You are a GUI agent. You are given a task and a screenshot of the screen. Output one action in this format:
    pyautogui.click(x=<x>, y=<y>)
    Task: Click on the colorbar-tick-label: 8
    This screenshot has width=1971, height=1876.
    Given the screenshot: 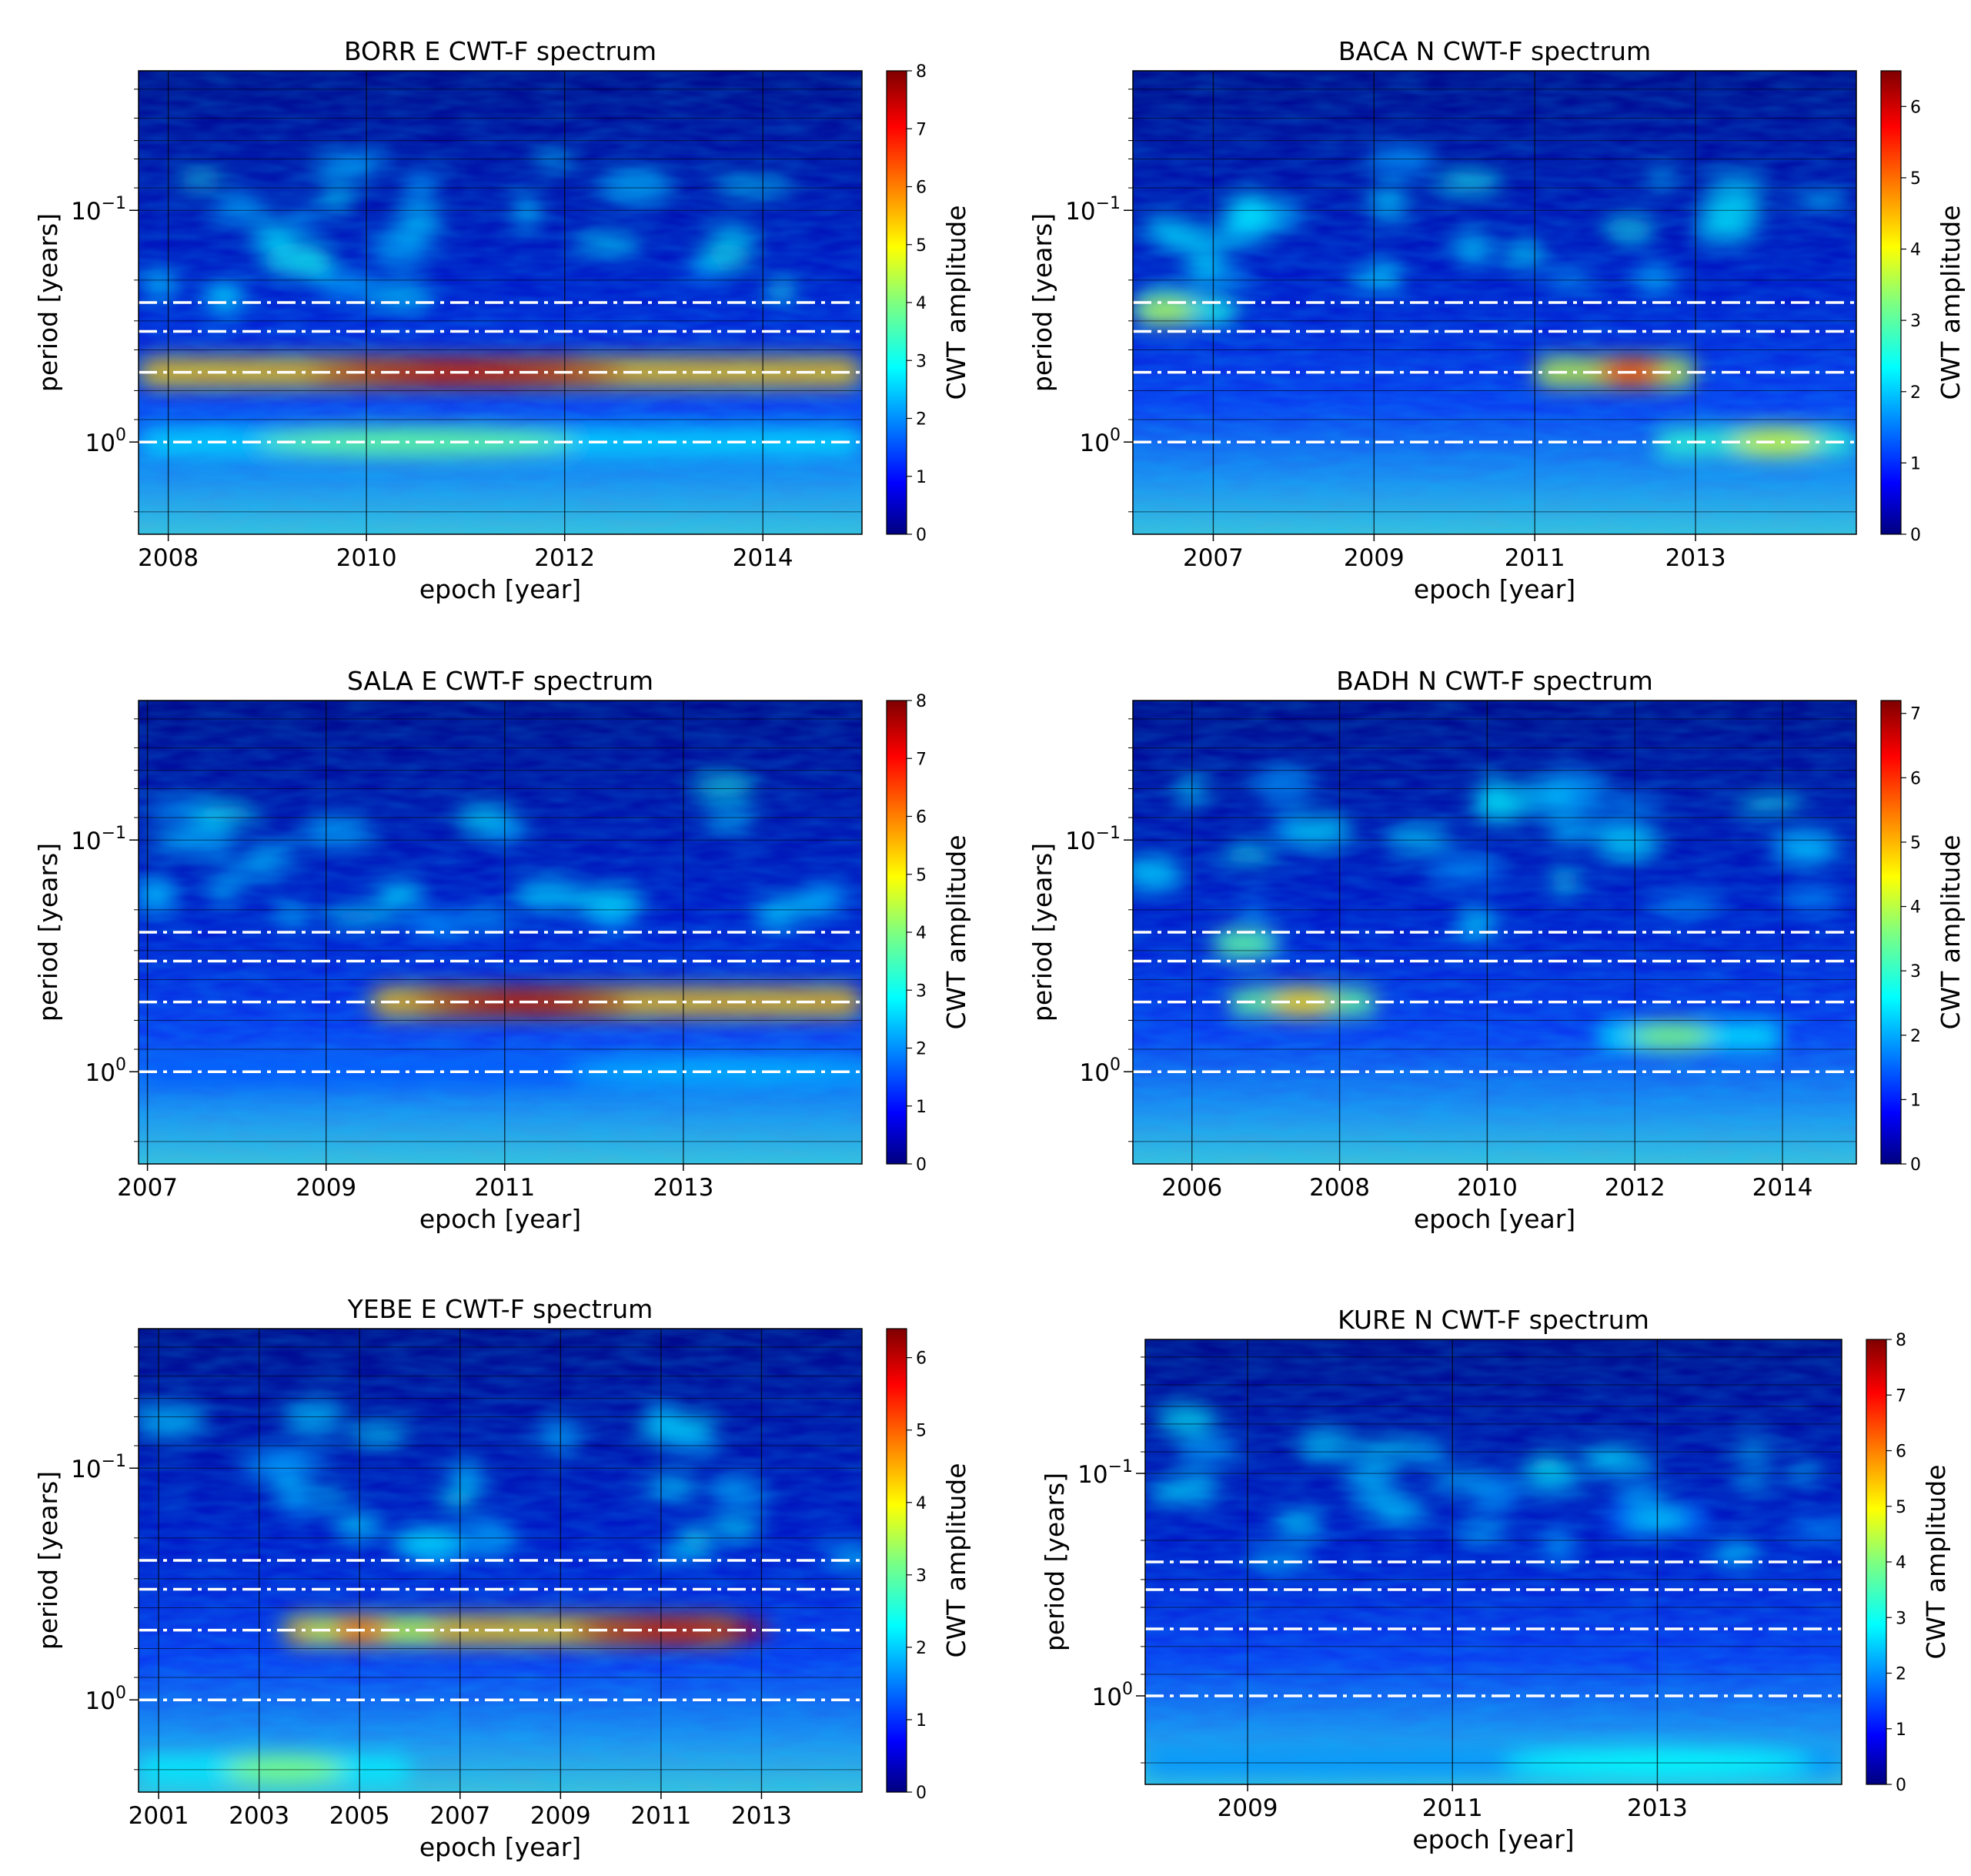 What is the action you would take?
    pyautogui.click(x=1901, y=1340)
    